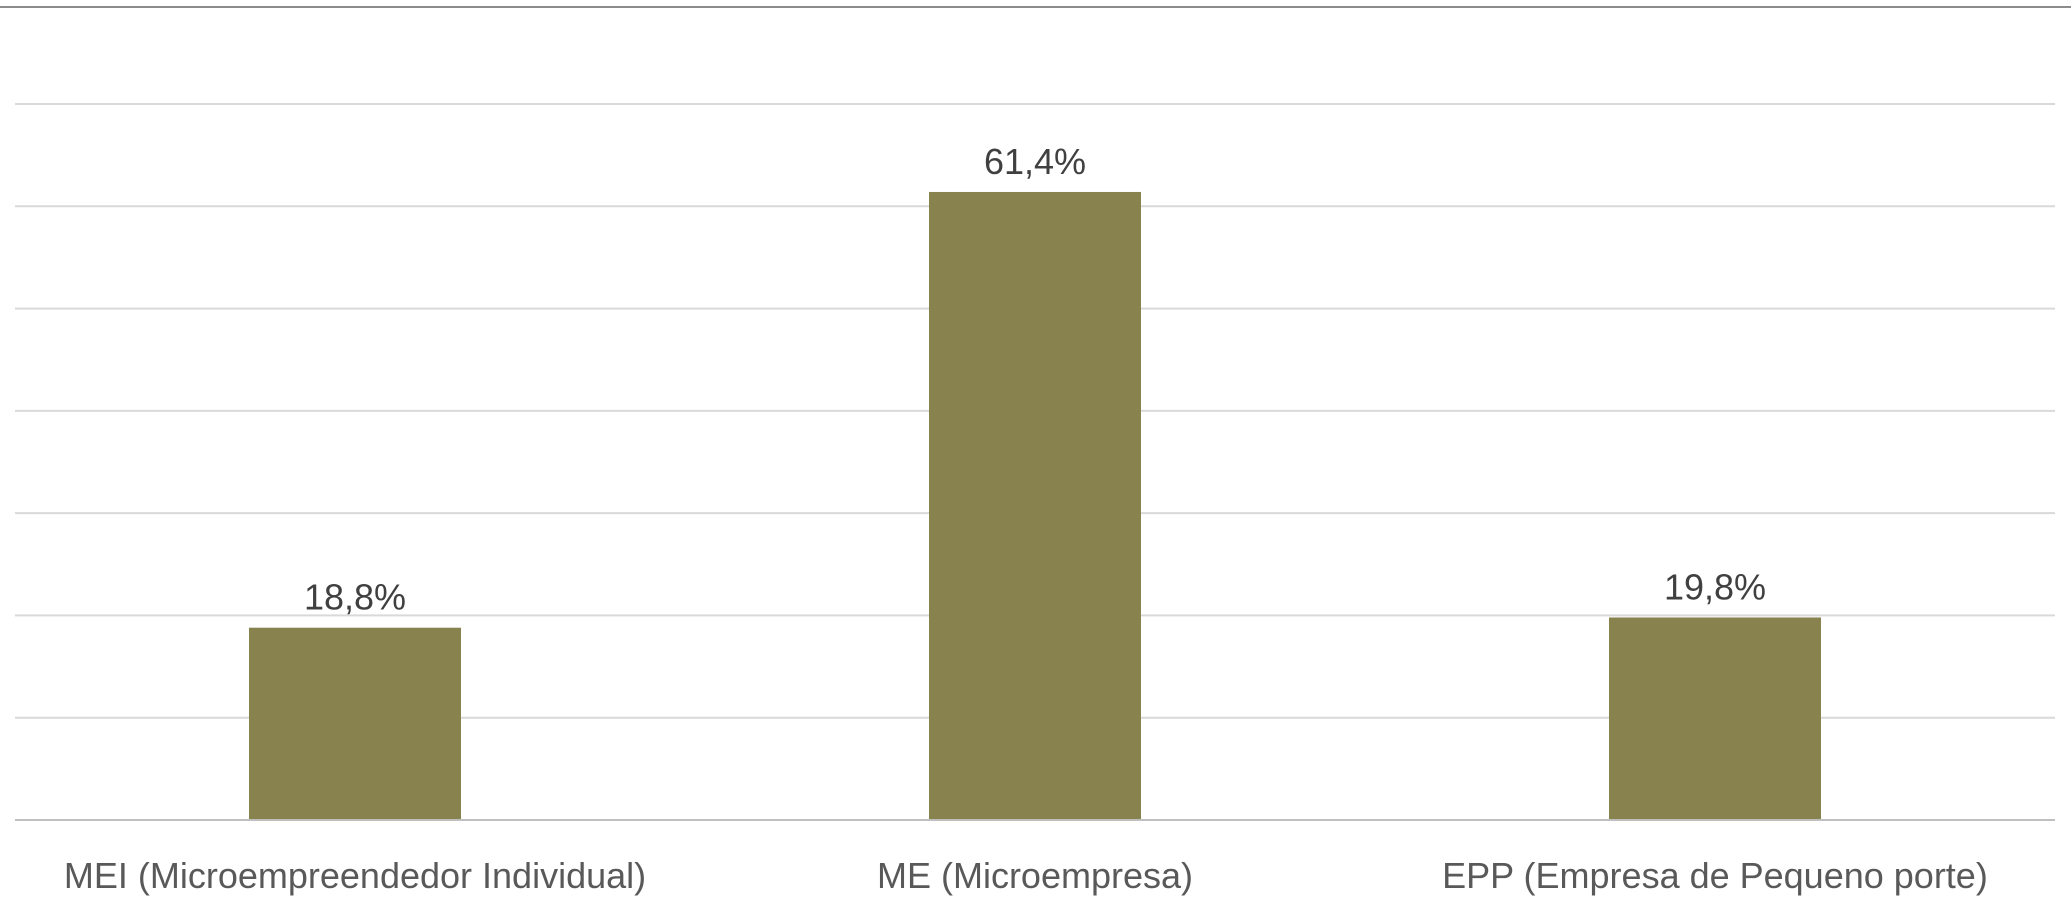 This screenshot has width=2071, height=902. I want to click on category-label: EPP (Empresa de Pequeno porte), so click(1715, 875).